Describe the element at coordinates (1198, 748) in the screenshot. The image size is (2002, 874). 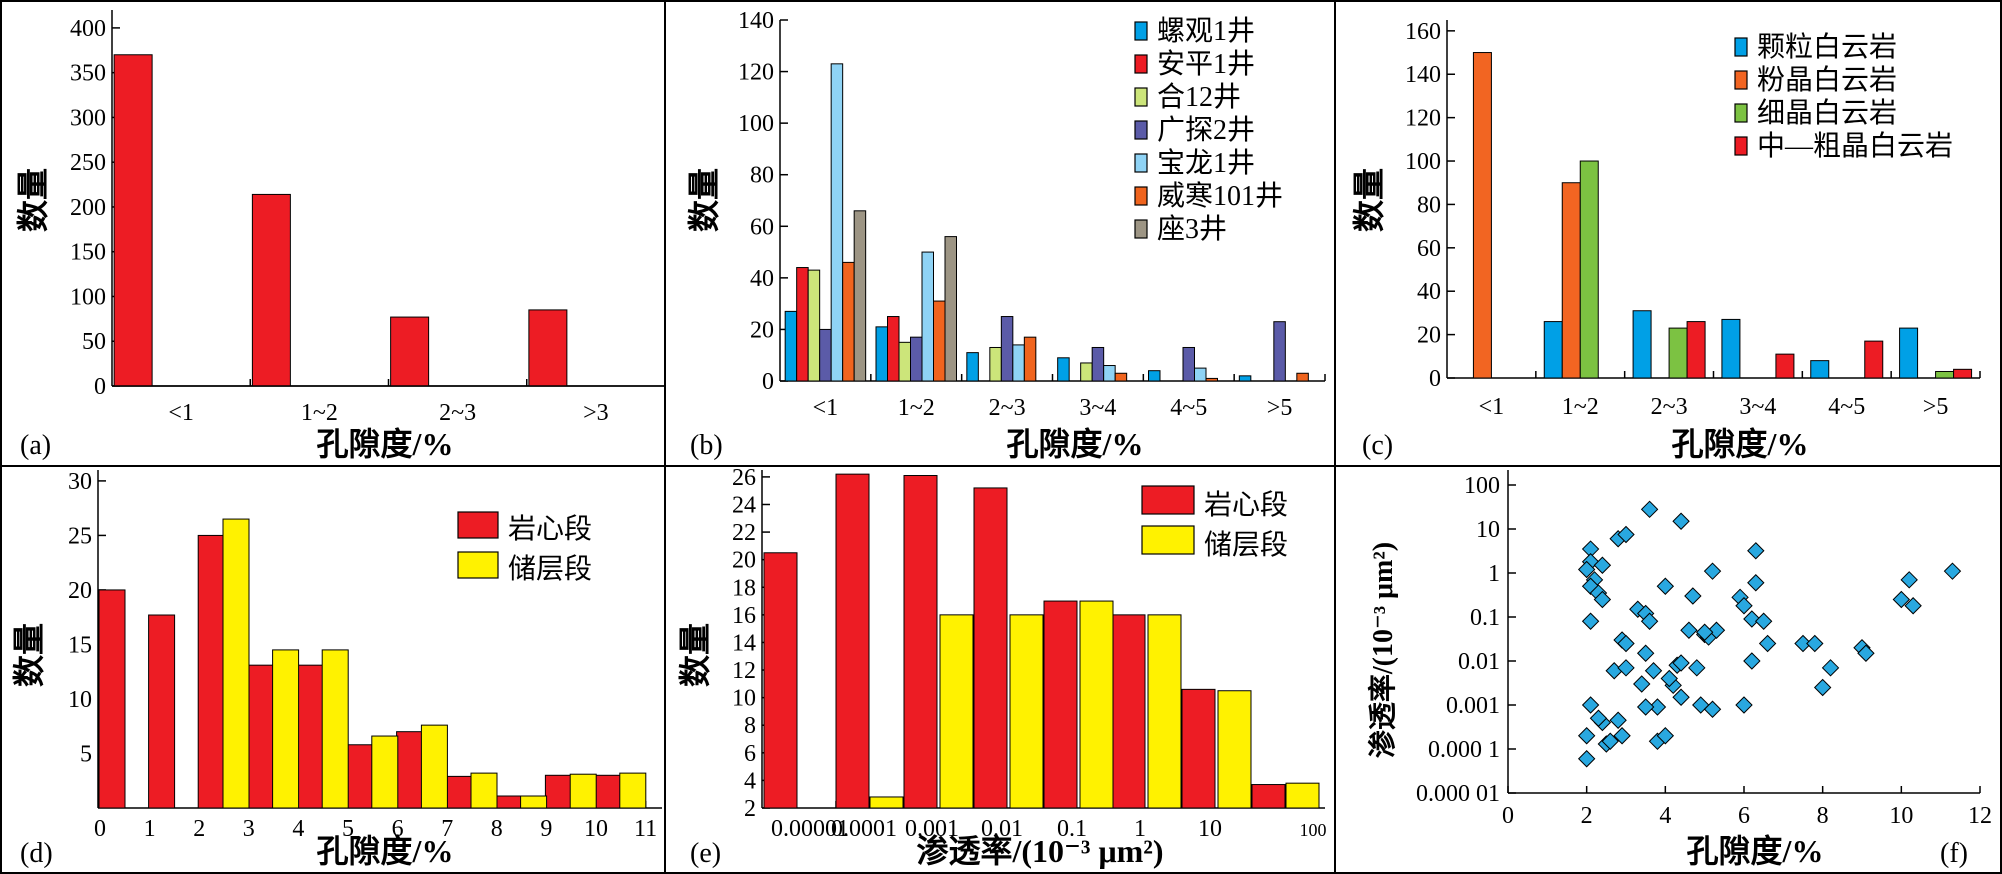
I see `bar-岩心段-6` at that location.